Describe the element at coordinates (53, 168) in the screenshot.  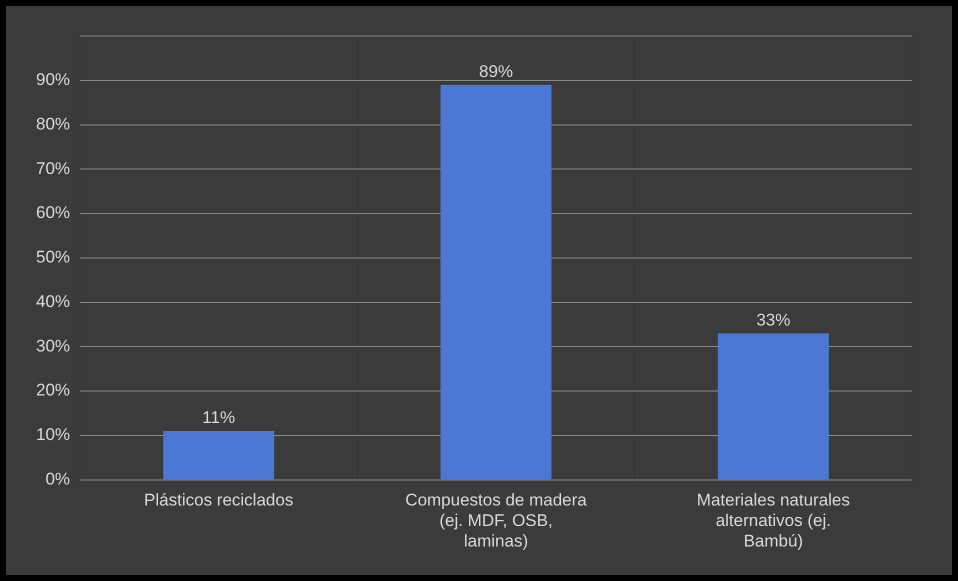
I see `y-tick-label: 70%` at that location.